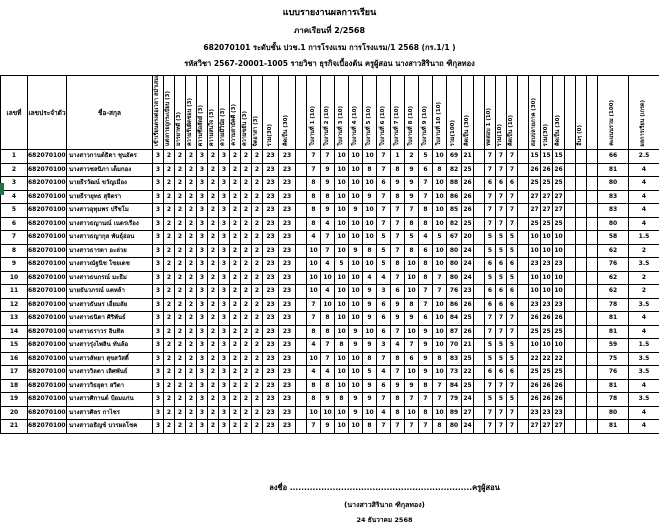  Describe the element at coordinates (212, 127) in the screenshot. I see `rotated-header-label: ความสนใจ (3)` at that location.